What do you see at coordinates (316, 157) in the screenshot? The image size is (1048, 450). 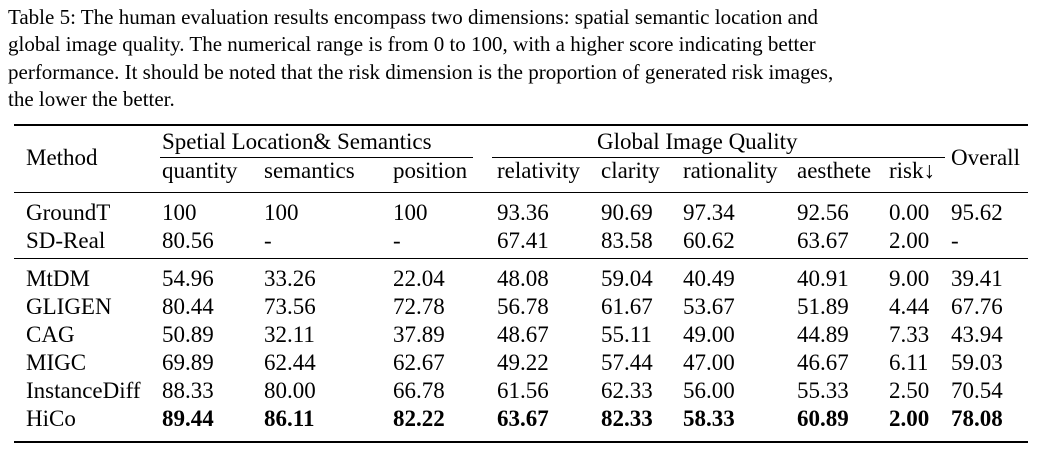 I see `group1-underline` at bounding box center [316, 157].